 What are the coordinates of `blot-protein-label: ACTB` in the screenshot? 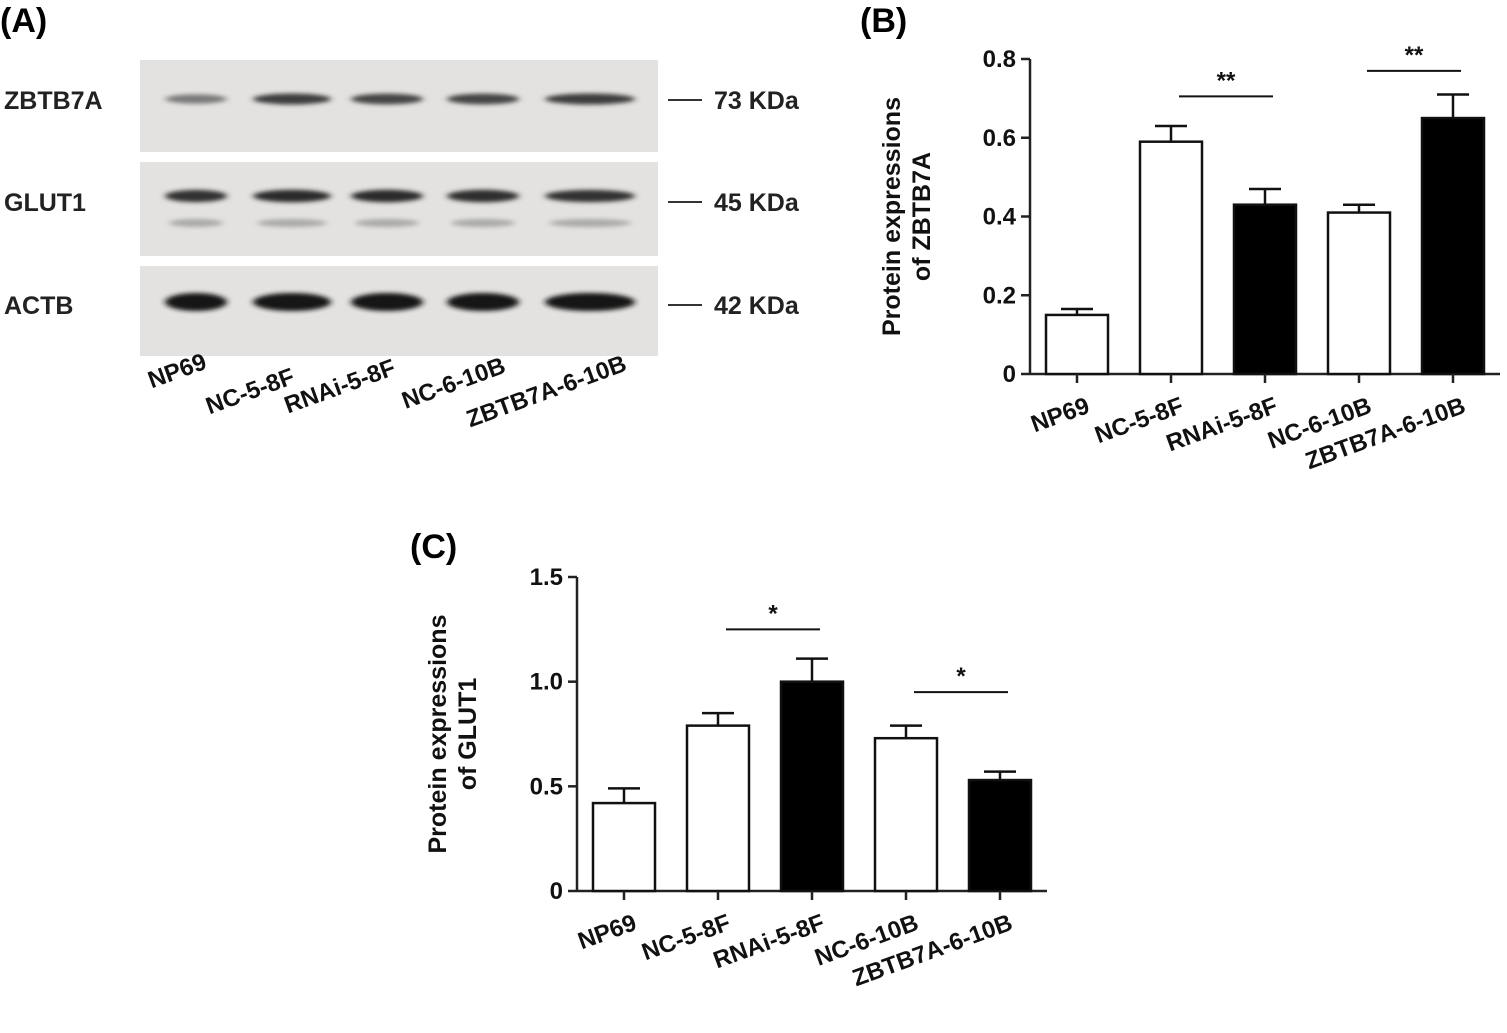 It's located at (38, 306).